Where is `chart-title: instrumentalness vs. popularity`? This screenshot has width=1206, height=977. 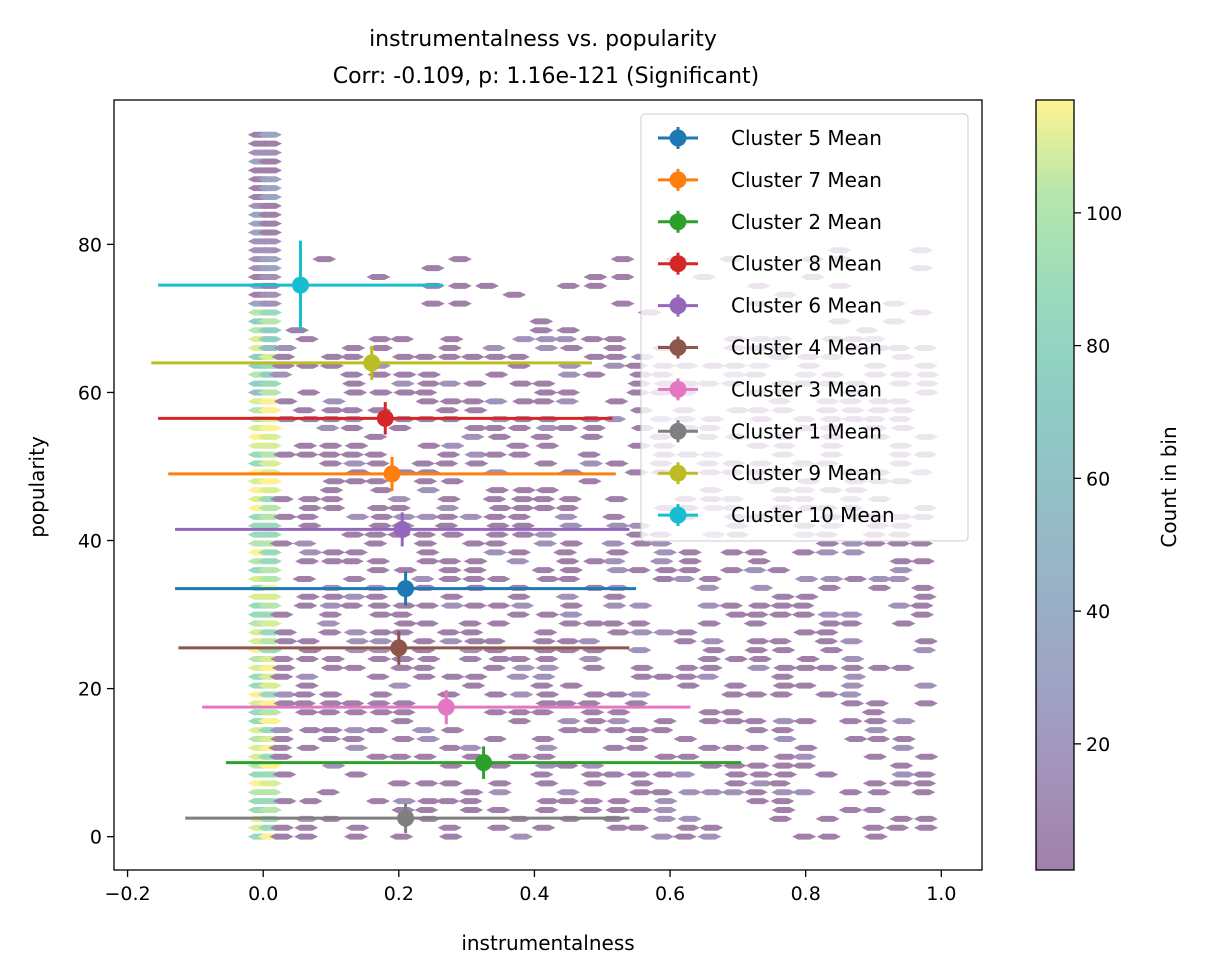 chart-title: instrumentalness vs. popularity is located at coordinates (543, 39).